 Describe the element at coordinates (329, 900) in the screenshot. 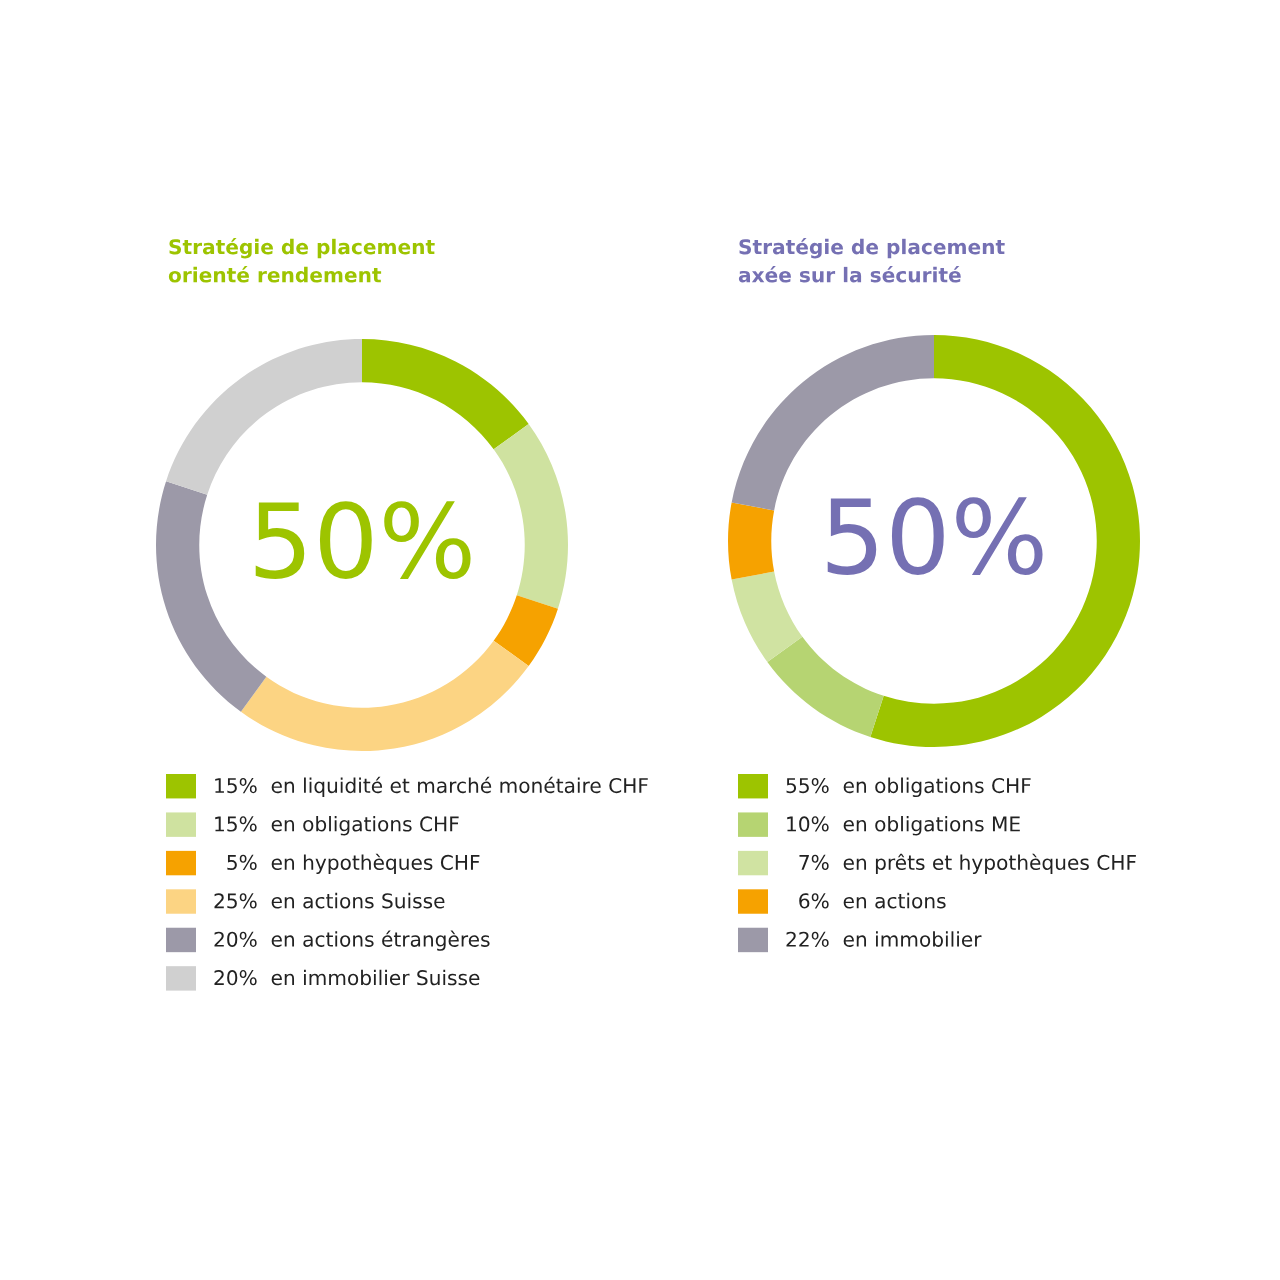

I see `legend-label: 25% en actions Suisse` at that location.